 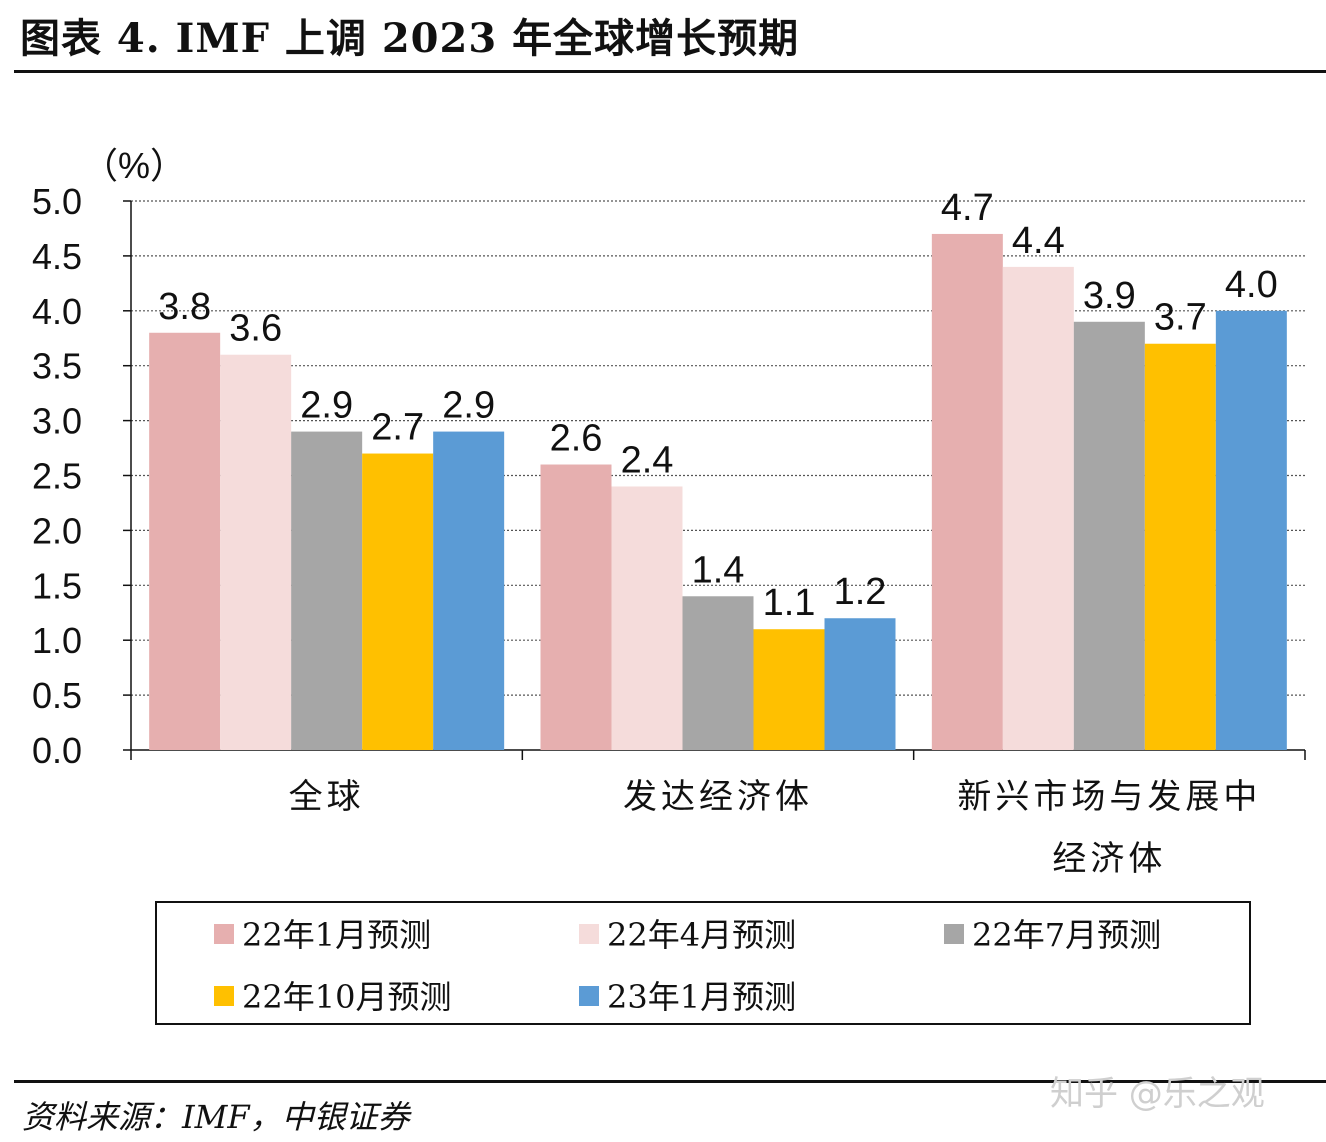 What do you see at coordinates (57, 750) in the screenshot?
I see `y-tick-label: 0.0` at bounding box center [57, 750].